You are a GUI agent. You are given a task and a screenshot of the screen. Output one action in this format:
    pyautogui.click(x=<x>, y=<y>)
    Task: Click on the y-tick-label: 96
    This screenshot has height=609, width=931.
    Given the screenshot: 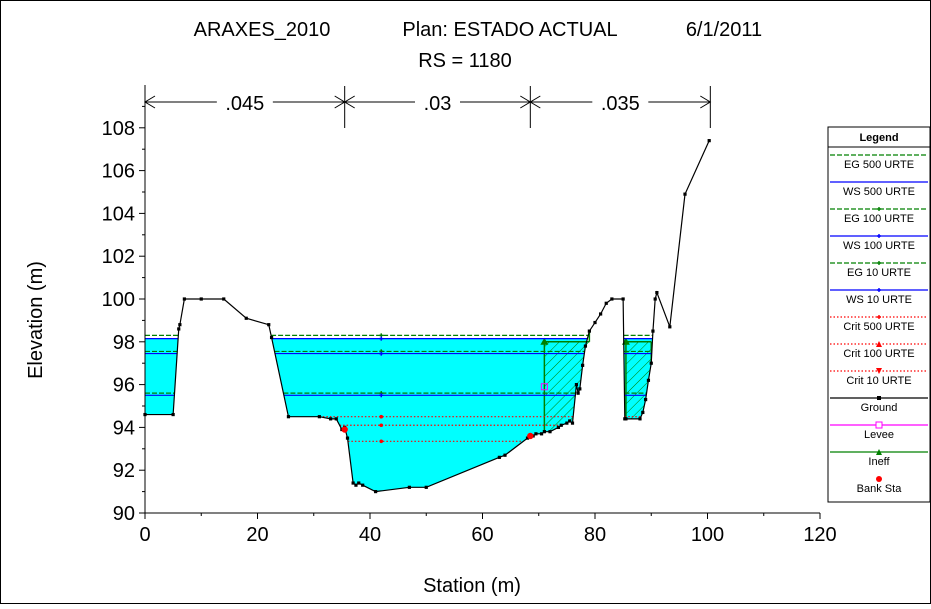 What is the action you would take?
    pyautogui.click(x=124, y=386)
    